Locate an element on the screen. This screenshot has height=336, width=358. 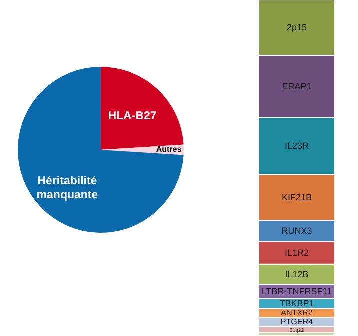
series-label: KIF21B is located at coordinates (297, 197).